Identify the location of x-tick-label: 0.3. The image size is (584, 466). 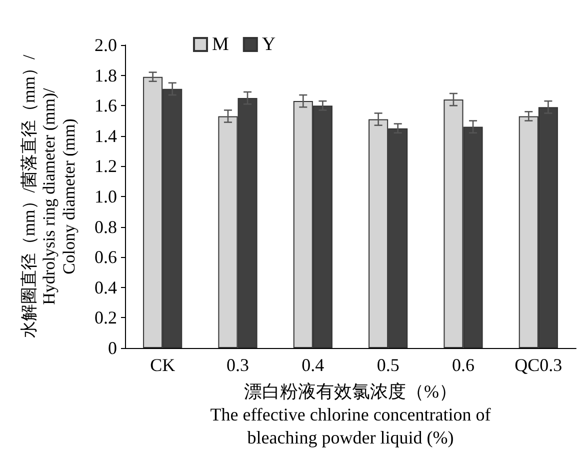
(237, 365).